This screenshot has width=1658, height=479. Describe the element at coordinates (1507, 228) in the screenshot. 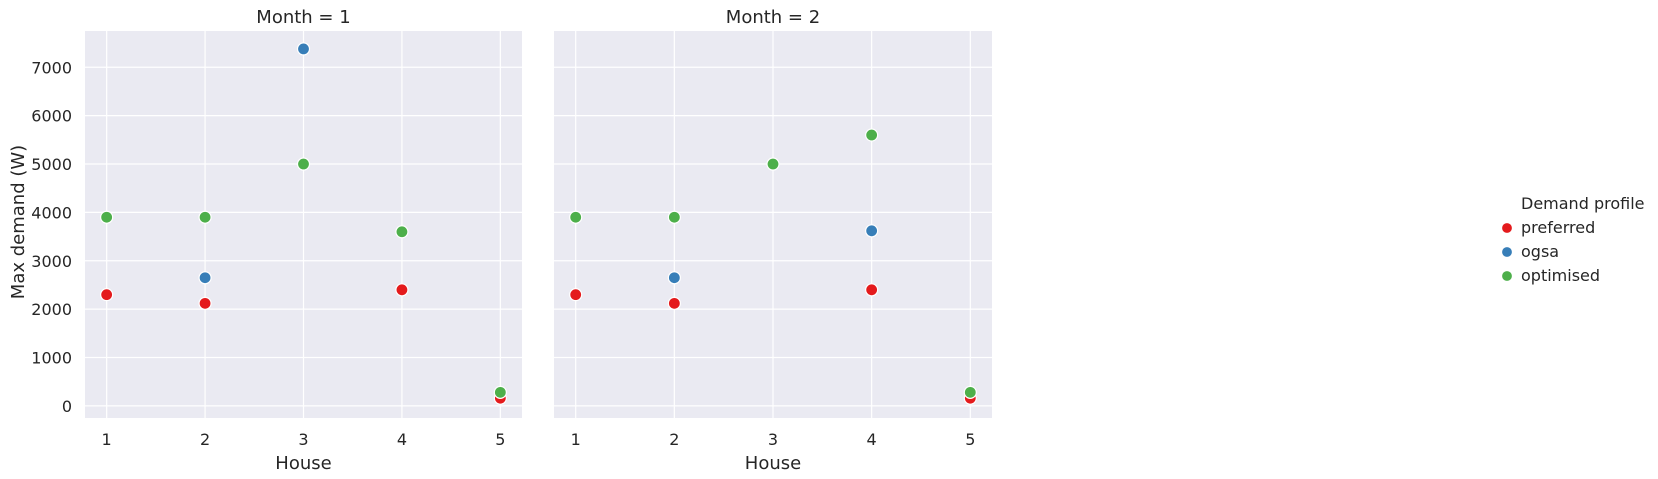

I see `legend-marker-preferred` at that location.